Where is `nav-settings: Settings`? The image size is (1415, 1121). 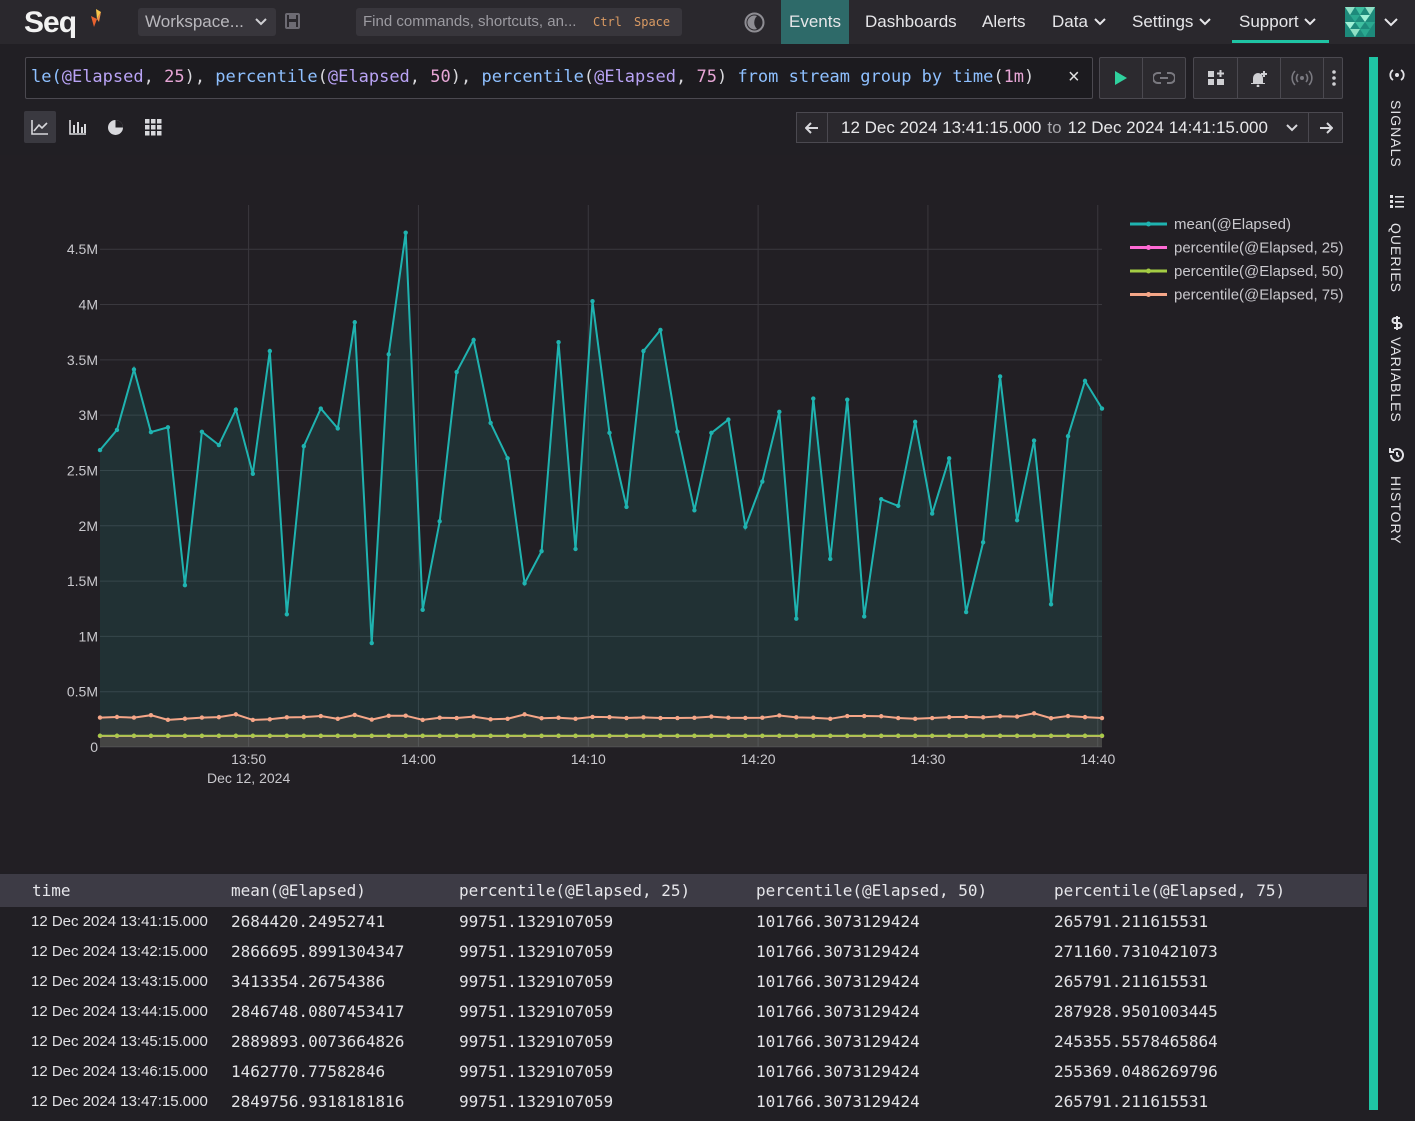
nav-settings: Settings is located at coordinates (1172, 22).